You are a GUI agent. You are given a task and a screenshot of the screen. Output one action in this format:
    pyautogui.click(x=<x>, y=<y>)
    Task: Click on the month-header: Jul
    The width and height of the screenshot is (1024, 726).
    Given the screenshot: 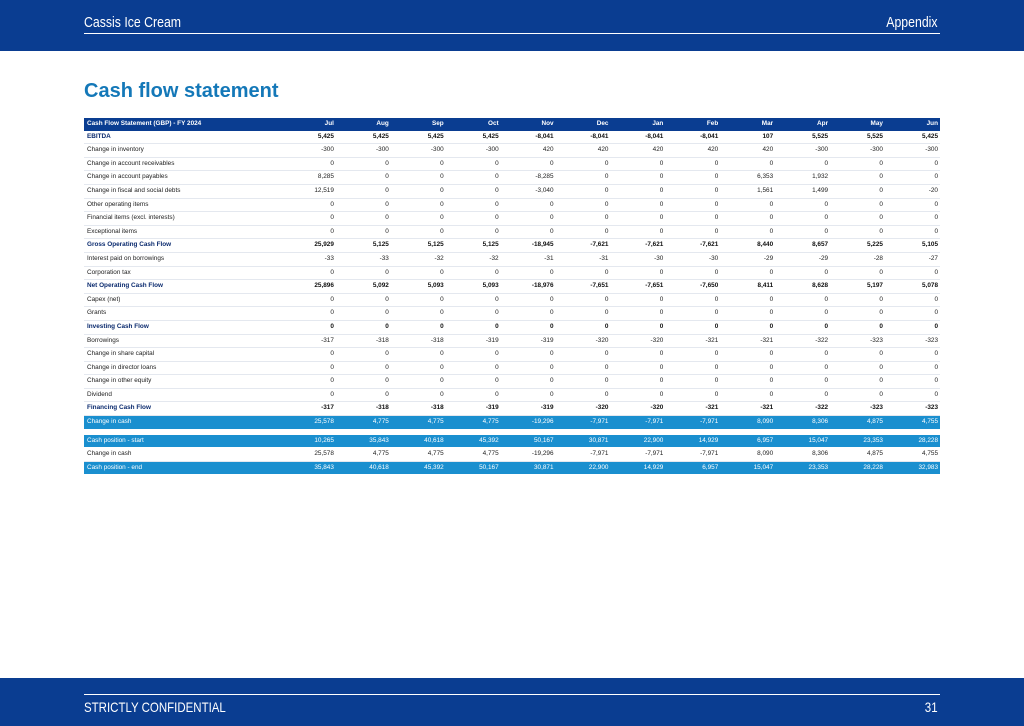 What is the action you would take?
    pyautogui.click(x=308, y=124)
    